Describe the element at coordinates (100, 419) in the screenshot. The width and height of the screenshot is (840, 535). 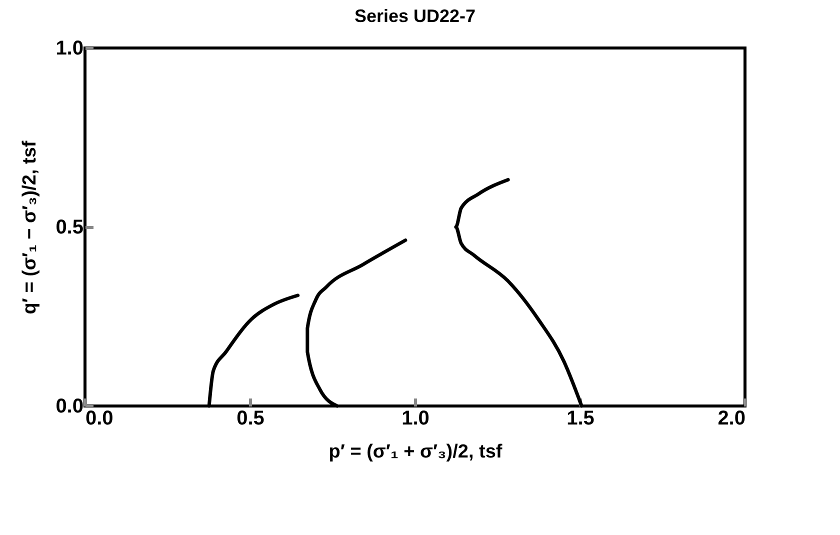
I see `x-tick-label: 0.0` at that location.